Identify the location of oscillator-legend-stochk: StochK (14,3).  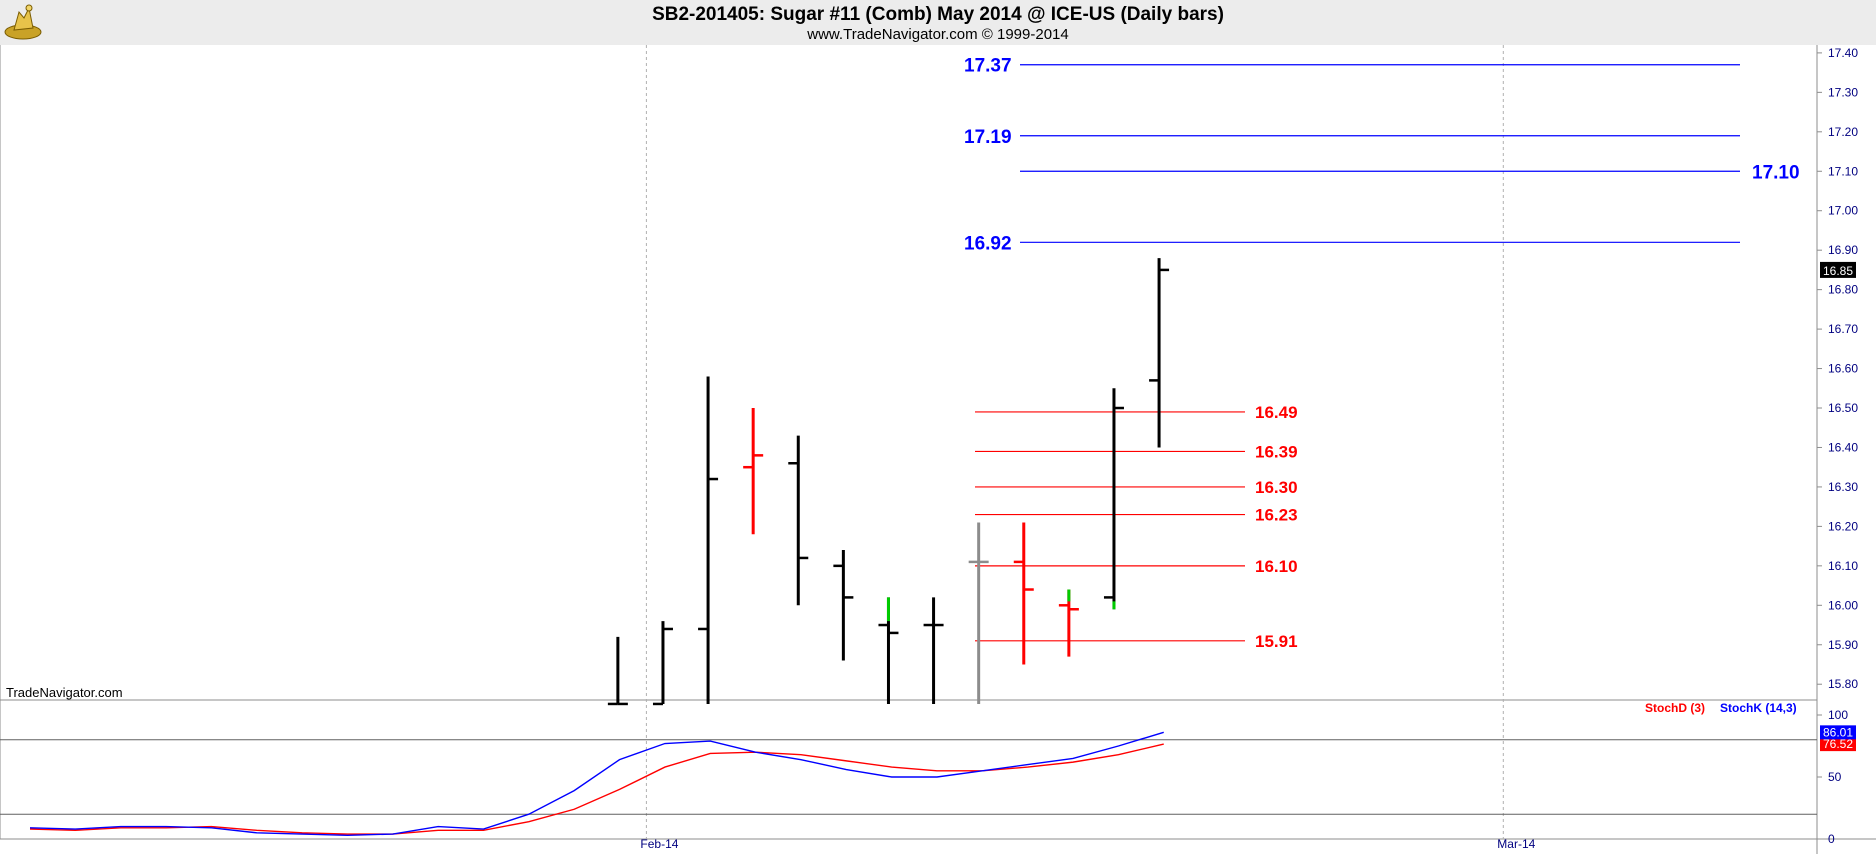
(1758, 708).